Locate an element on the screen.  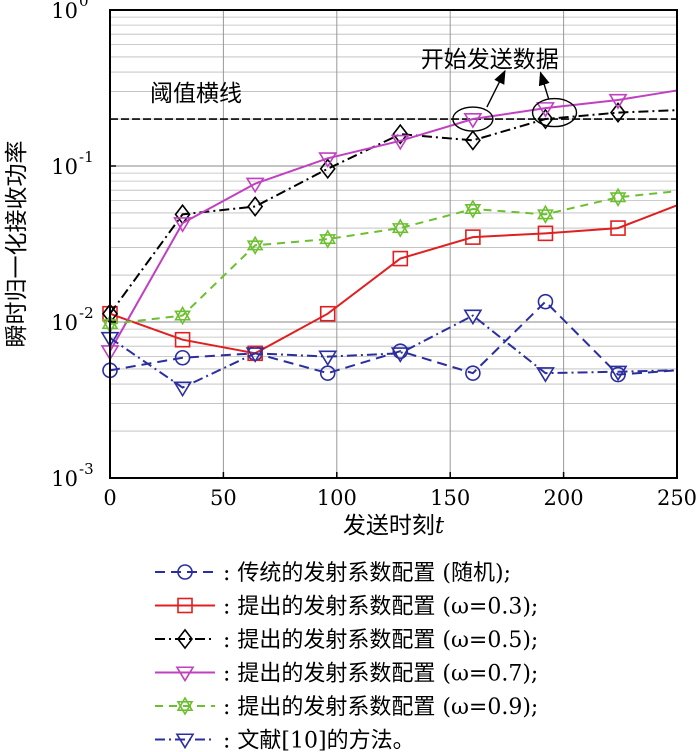
legend-label-6: : 文献[10]的方法。 is located at coordinates (319, 740).